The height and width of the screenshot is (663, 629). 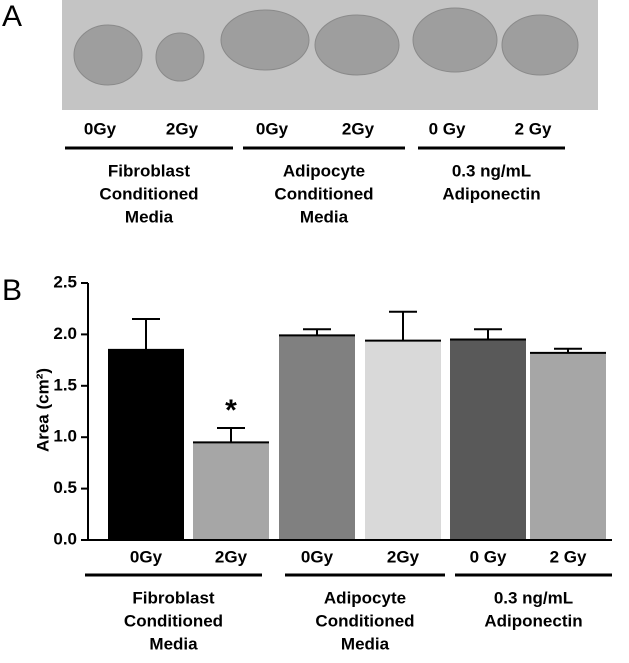 I want to click on y-tick-label: 2.5, so click(x=65, y=281).